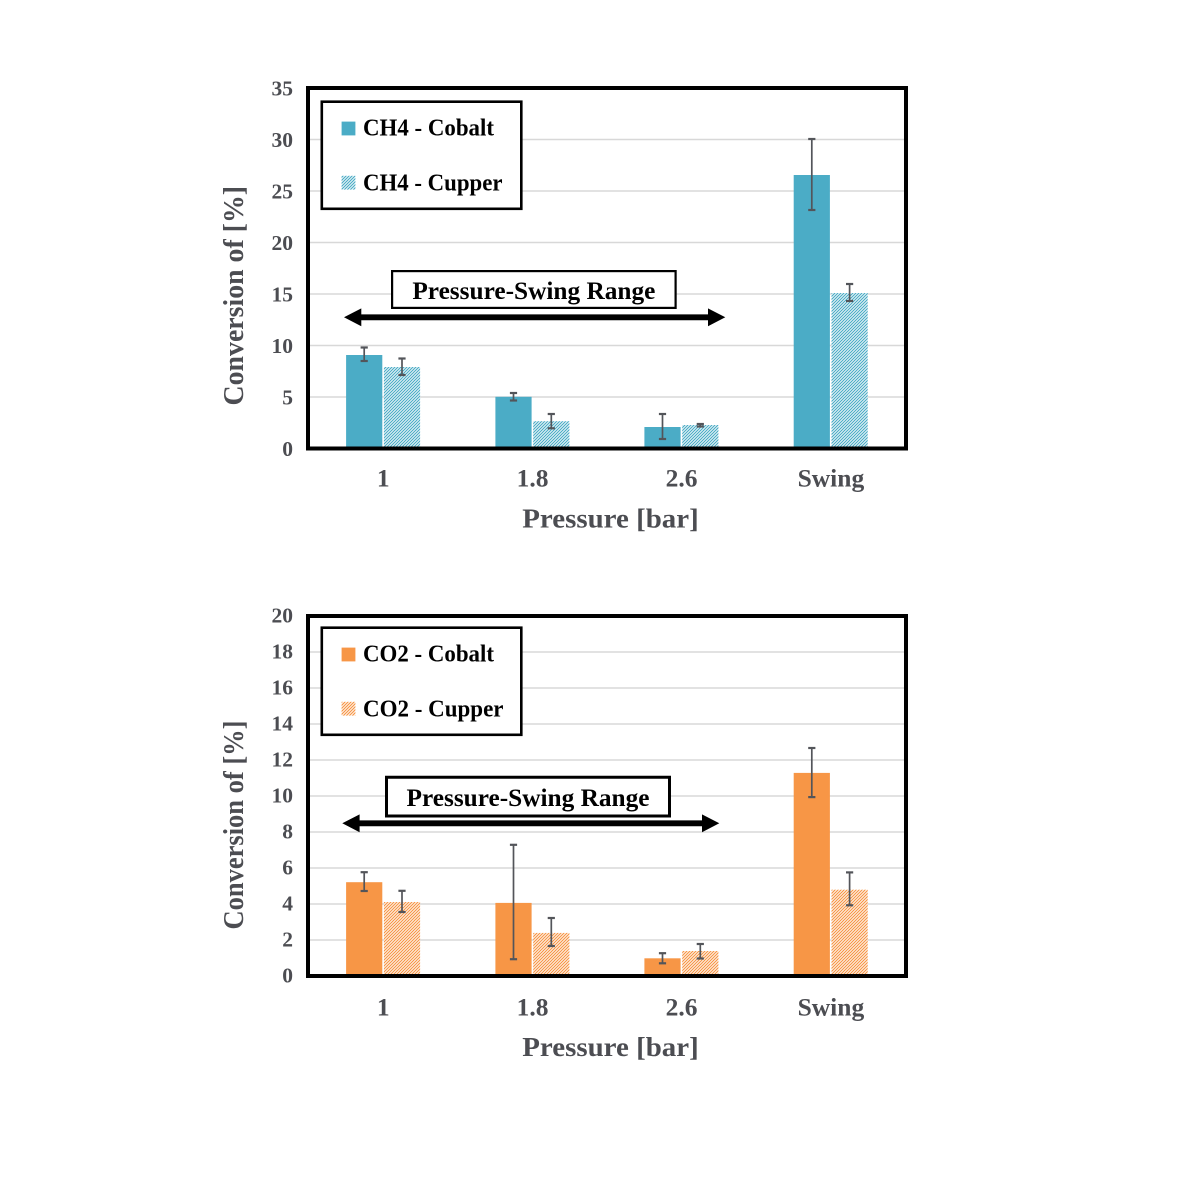 The height and width of the screenshot is (1200, 1200). What do you see at coordinates (428, 128) in the screenshot?
I see `svg-text: CH4 - Cobalt` at bounding box center [428, 128].